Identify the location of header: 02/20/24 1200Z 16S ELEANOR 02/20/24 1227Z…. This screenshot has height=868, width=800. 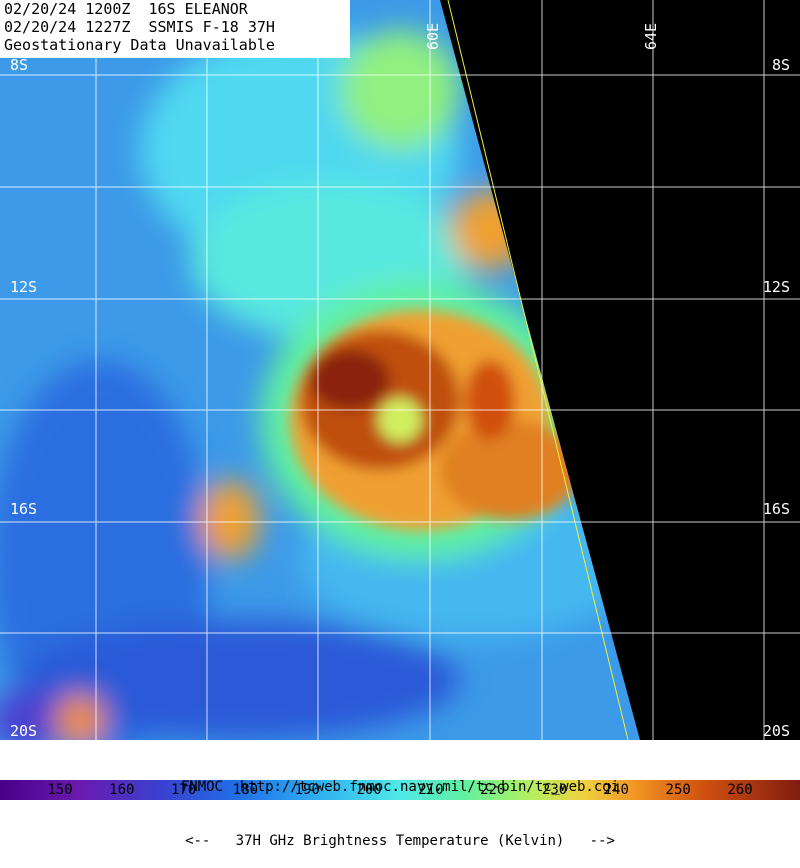
(175, 29).